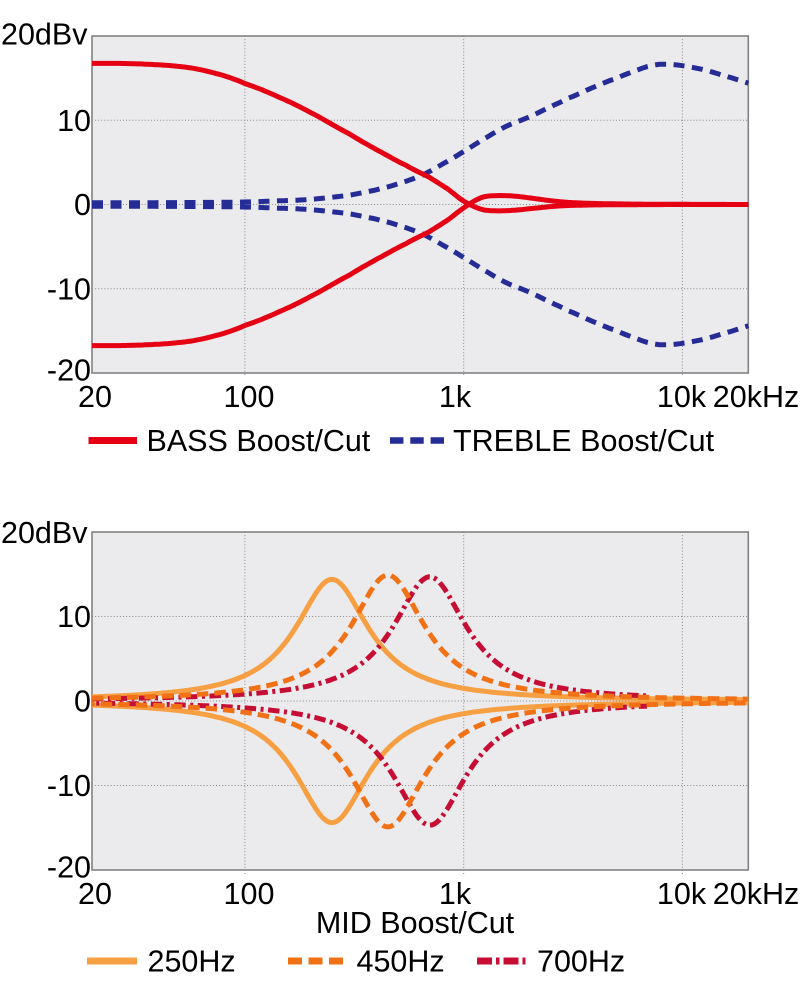 This screenshot has width=800, height=1005. Describe the element at coordinates (415, 923) in the screenshot. I see `svg-text: MID Boost/Cut` at that location.